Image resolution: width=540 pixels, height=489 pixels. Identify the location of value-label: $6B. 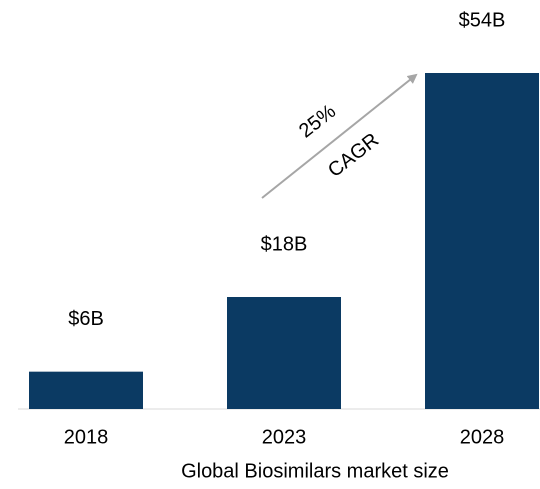
(86, 319).